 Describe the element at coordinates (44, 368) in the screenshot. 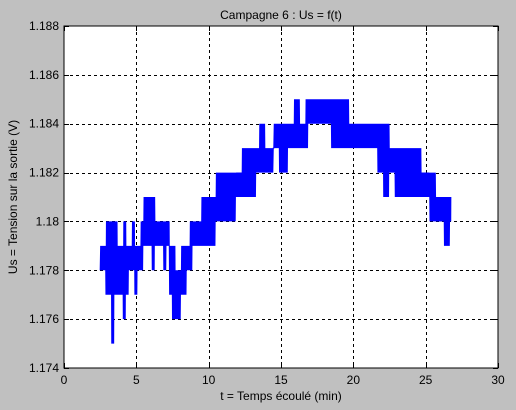

I see `y-tick-label: 1.174` at that location.